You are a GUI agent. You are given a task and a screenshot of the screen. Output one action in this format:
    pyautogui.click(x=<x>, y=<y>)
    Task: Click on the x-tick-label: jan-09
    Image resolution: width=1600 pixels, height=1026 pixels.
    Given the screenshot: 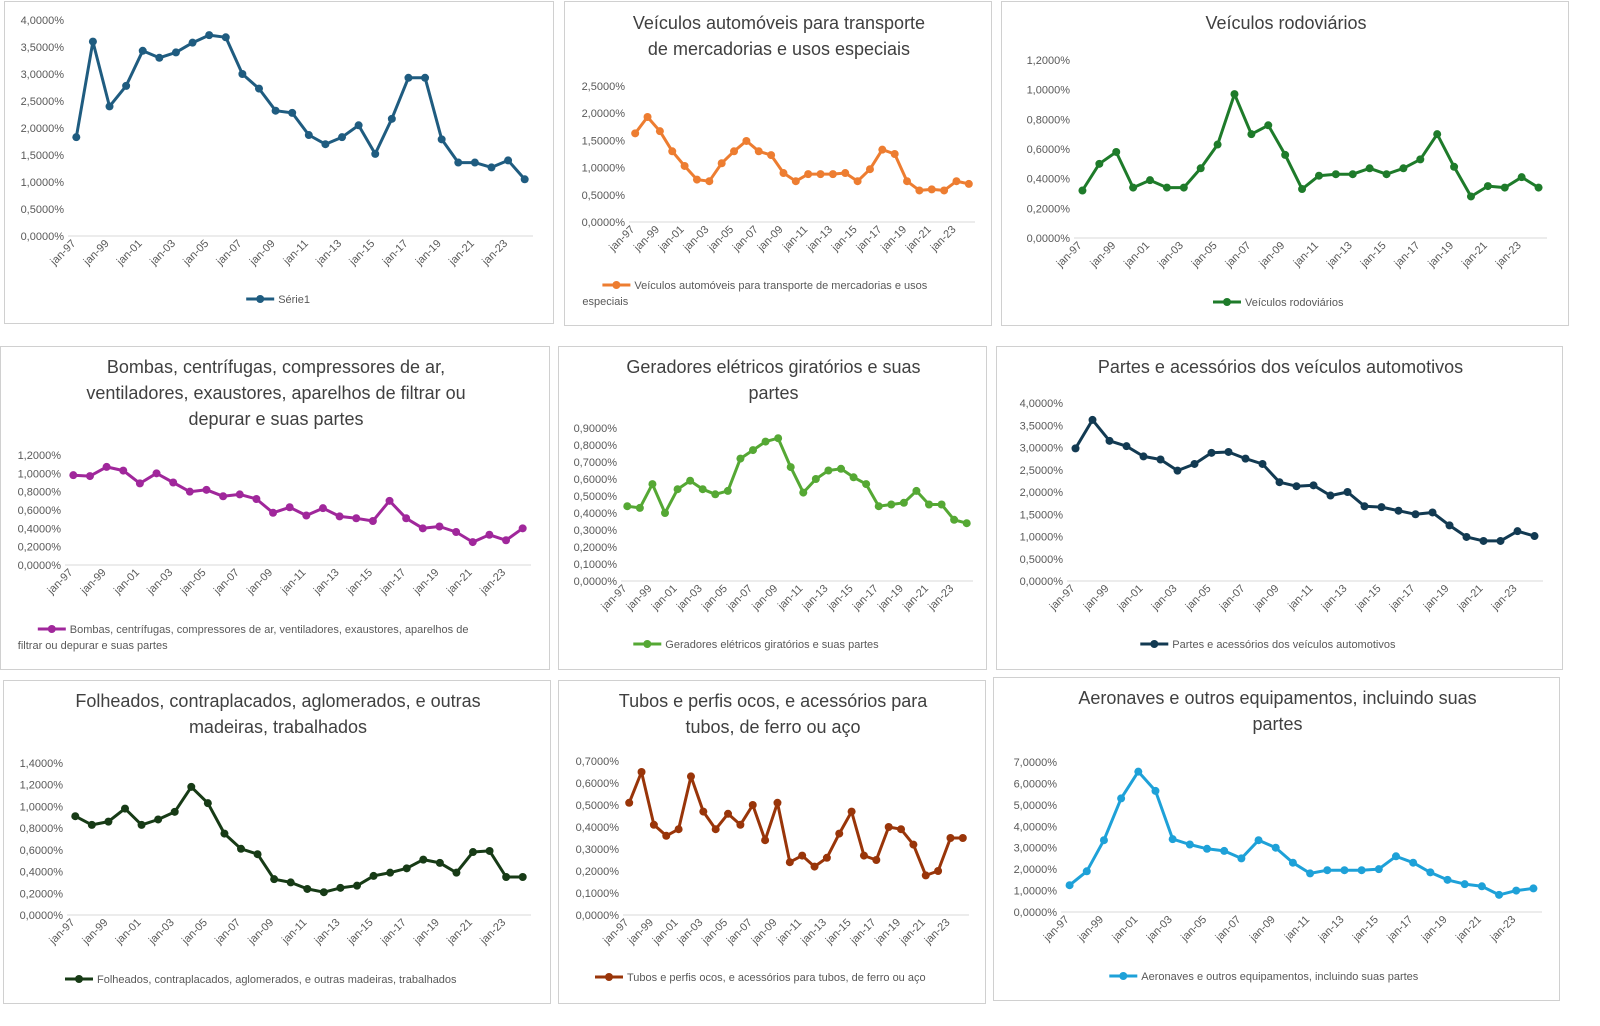 What is the action you would take?
    pyautogui.click(x=770, y=239)
    